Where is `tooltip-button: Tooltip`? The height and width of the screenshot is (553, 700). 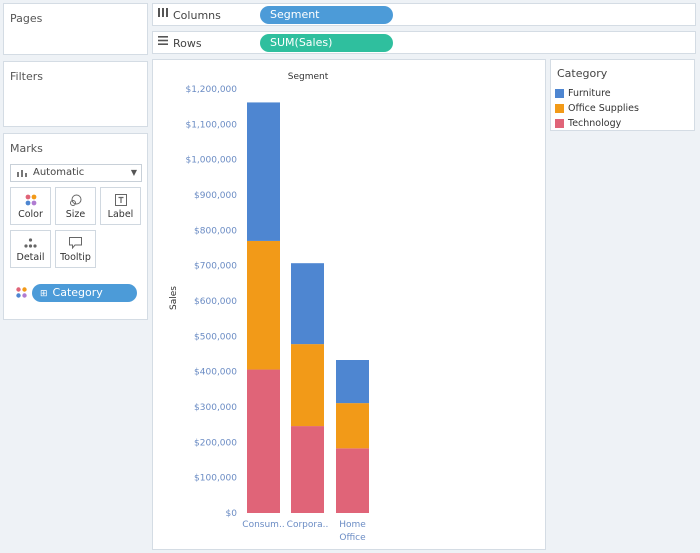 tooltip-button: Tooltip is located at coordinates (75, 249).